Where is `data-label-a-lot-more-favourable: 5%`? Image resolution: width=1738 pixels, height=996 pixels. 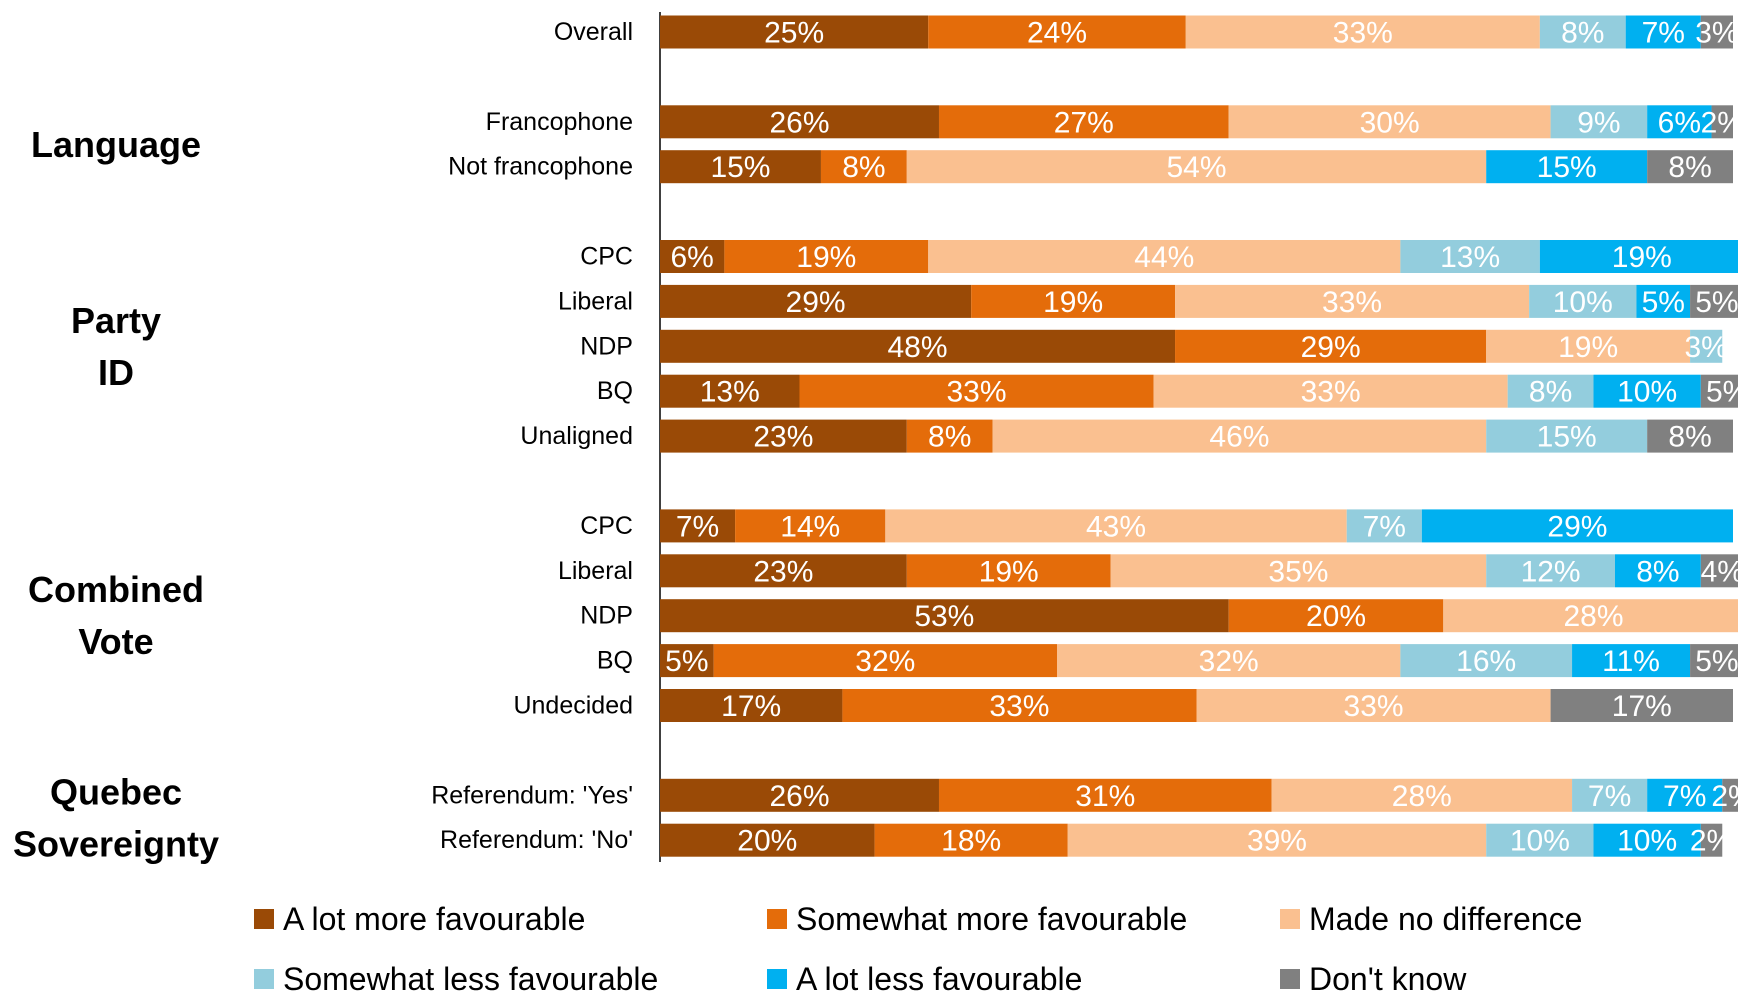 data-label-a-lot-more-favourable: 5% is located at coordinates (686, 661).